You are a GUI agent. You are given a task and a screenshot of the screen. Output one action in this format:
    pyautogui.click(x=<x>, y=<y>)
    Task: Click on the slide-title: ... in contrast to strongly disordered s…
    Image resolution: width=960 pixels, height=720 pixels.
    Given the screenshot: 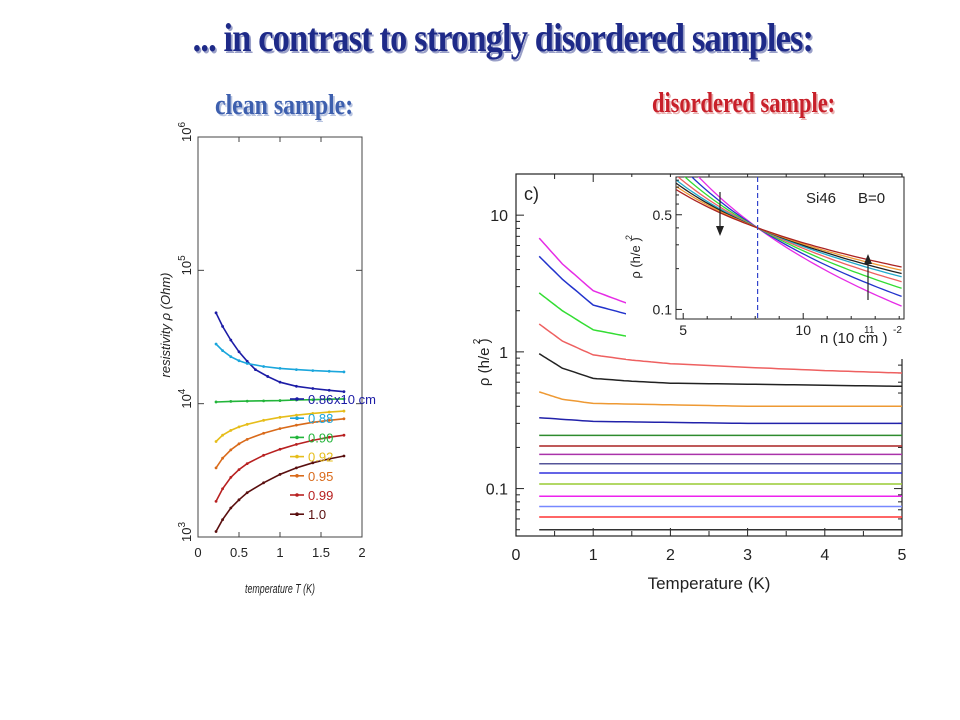 What is the action you would take?
    pyautogui.click(x=503, y=37)
    